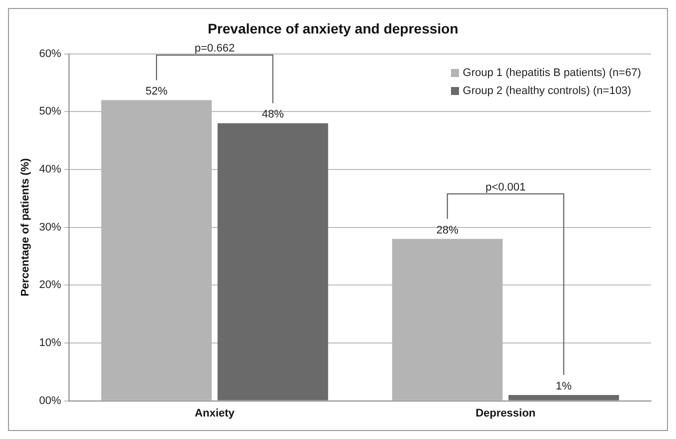 This screenshot has height=439, width=676. Describe the element at coordinates (564, 386) in the screenshot. I see `data-label: 1%` at that location.